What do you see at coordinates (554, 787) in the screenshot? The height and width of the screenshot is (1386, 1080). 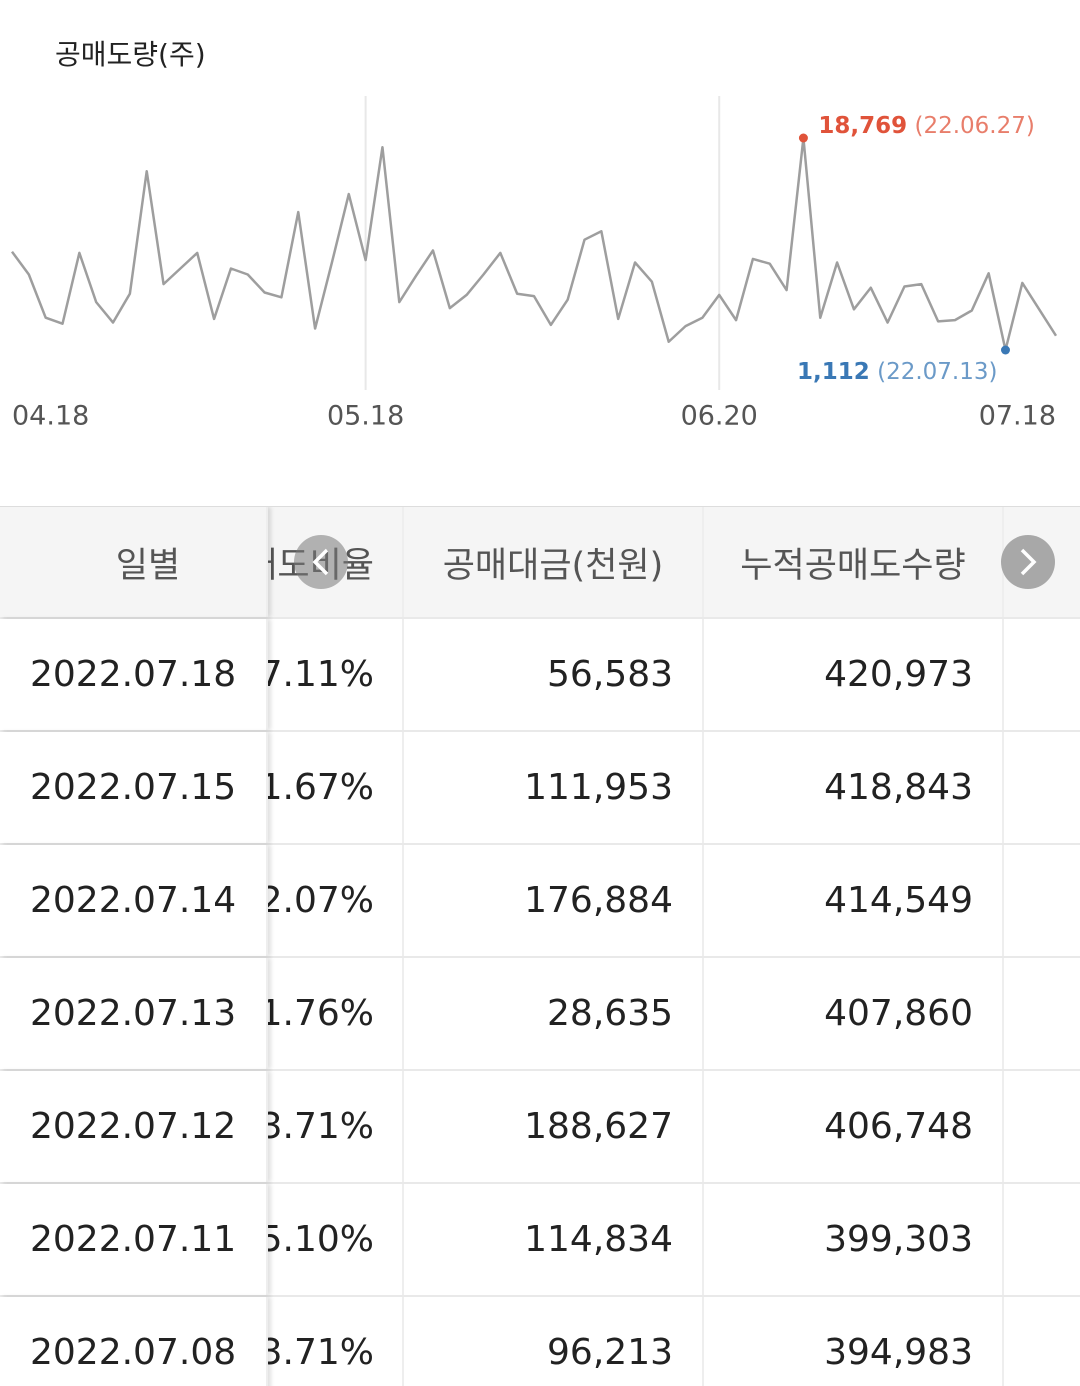 I see `table-cell: 111,953` at bounding box center [554, 787].